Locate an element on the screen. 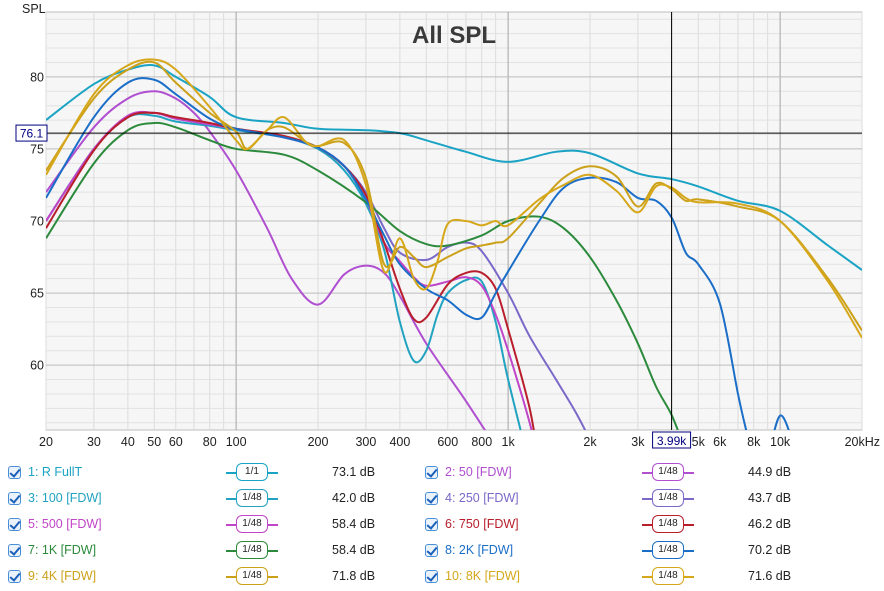 This screenshot has height=591, width=884. legend-label: 2: 50 [FDW] is located at coordinates (478, 472).